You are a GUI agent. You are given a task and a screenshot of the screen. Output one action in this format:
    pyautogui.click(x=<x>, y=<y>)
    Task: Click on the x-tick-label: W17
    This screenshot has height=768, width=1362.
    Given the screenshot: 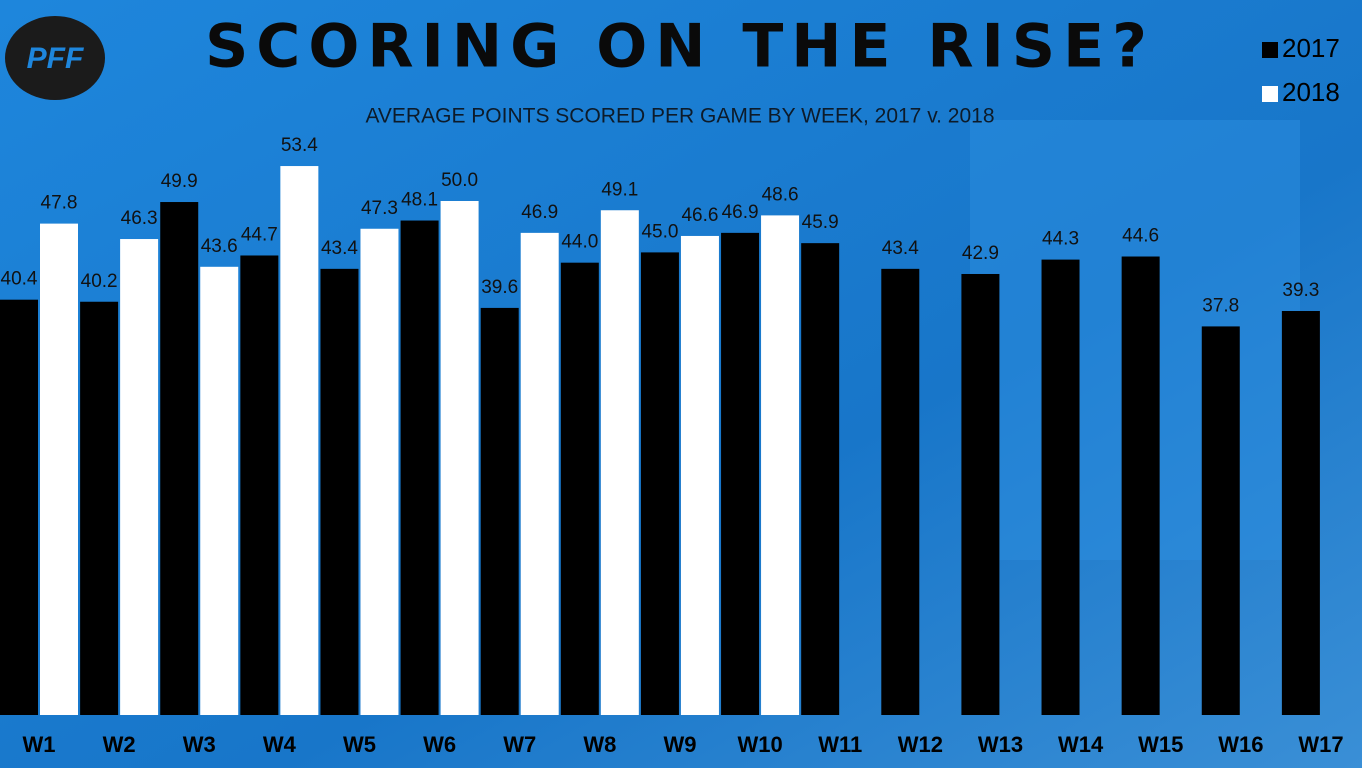 What is the action you would take?
    pyautogui.click(x=1320, y=744)
    